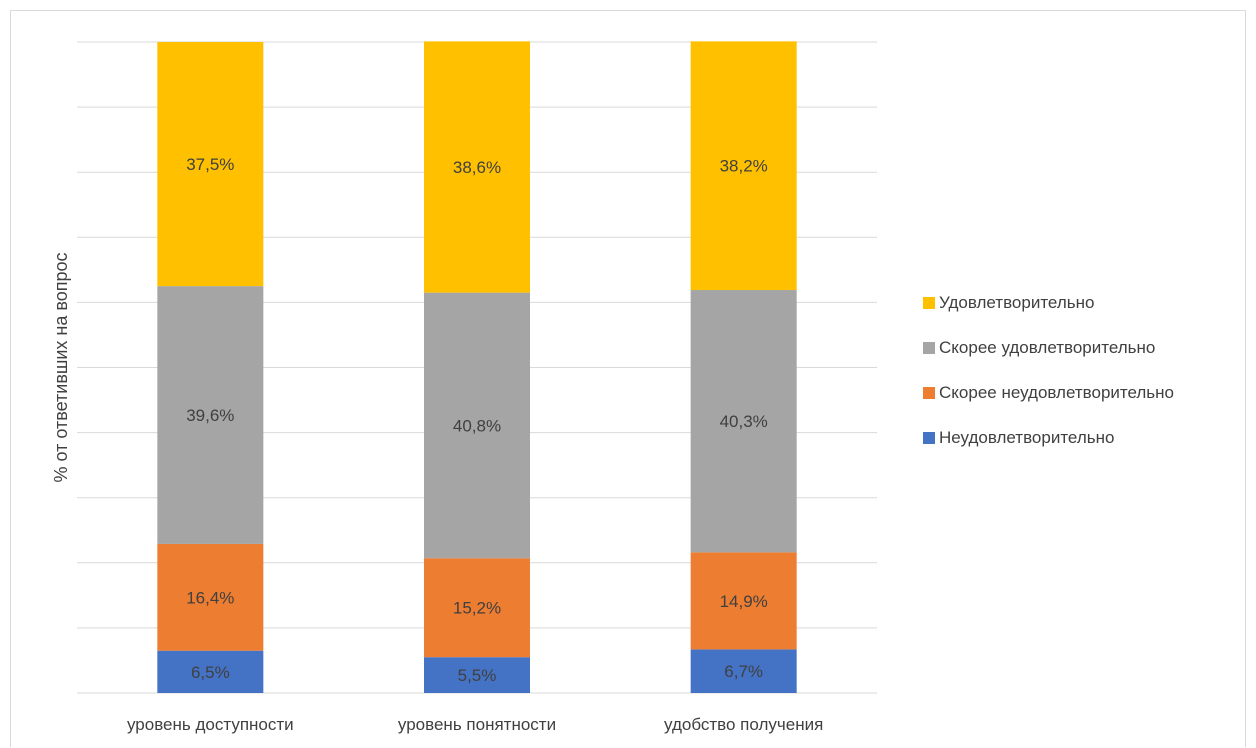 Image resolution: width=1256 pixels, height=748 pixels. Describe the element at coordinates (1016, 302) in the screenshot. I see `legend-label: Удовлетворительно` at that location.